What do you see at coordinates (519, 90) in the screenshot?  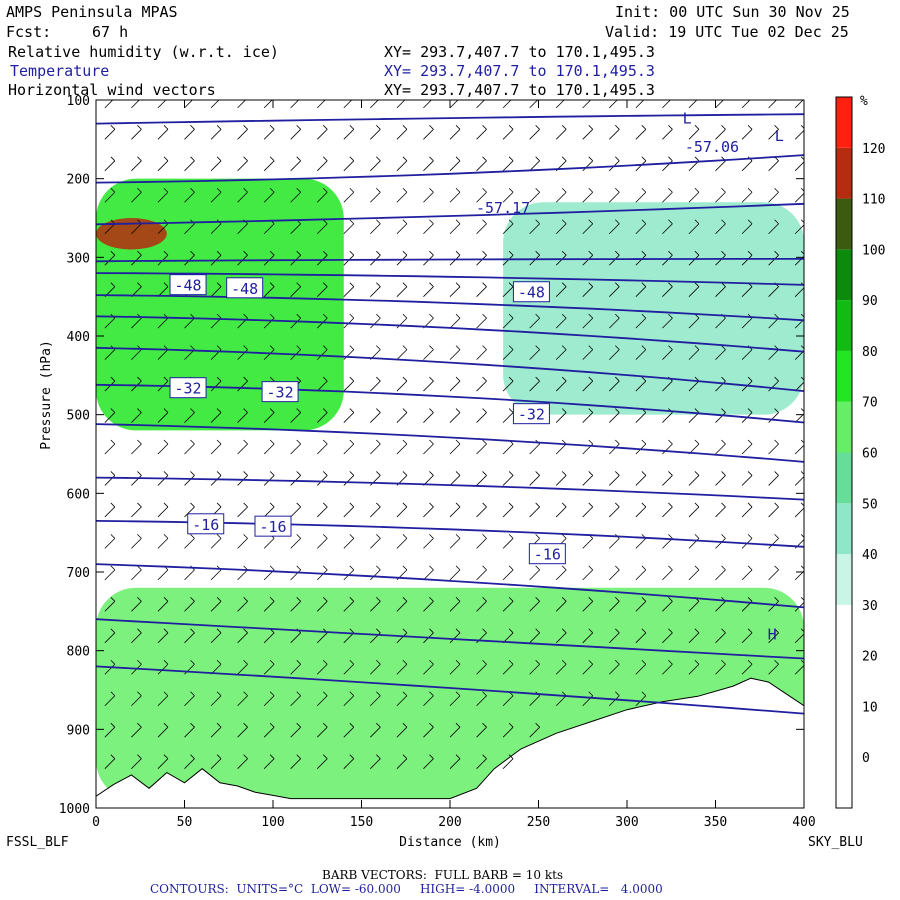 I see `field-xy-wind: XY= 293.7,407.7 to 170.1,495.3` at bounding box center [519, 90].